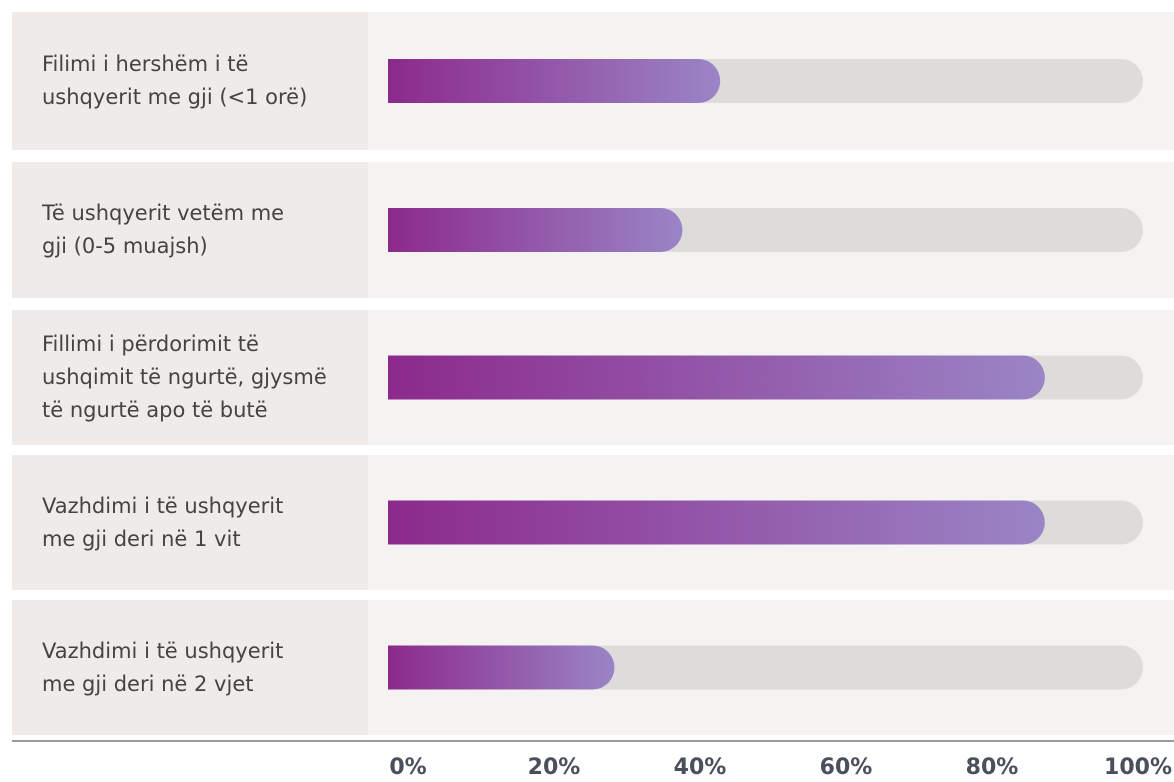  What do you see at coordinates (846, 767) in the screenshot?
I see `x-tick-label: 60%` at bounding box center [846, 767].